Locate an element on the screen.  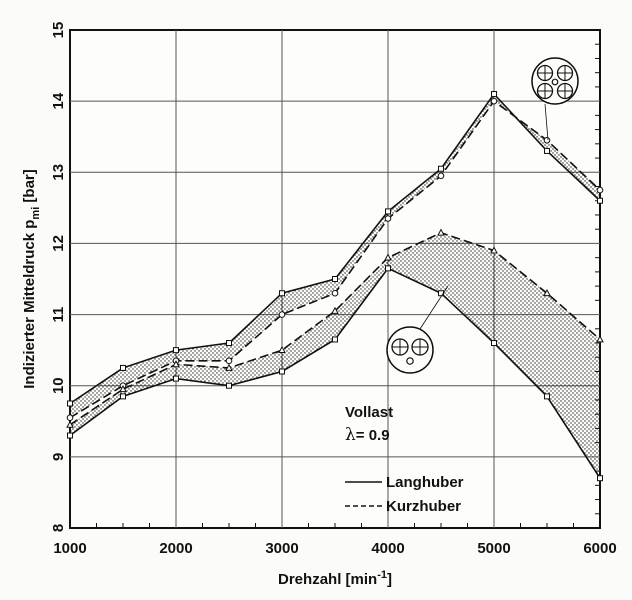
y-tick-label: 14 is located at coordinates (58, 100).